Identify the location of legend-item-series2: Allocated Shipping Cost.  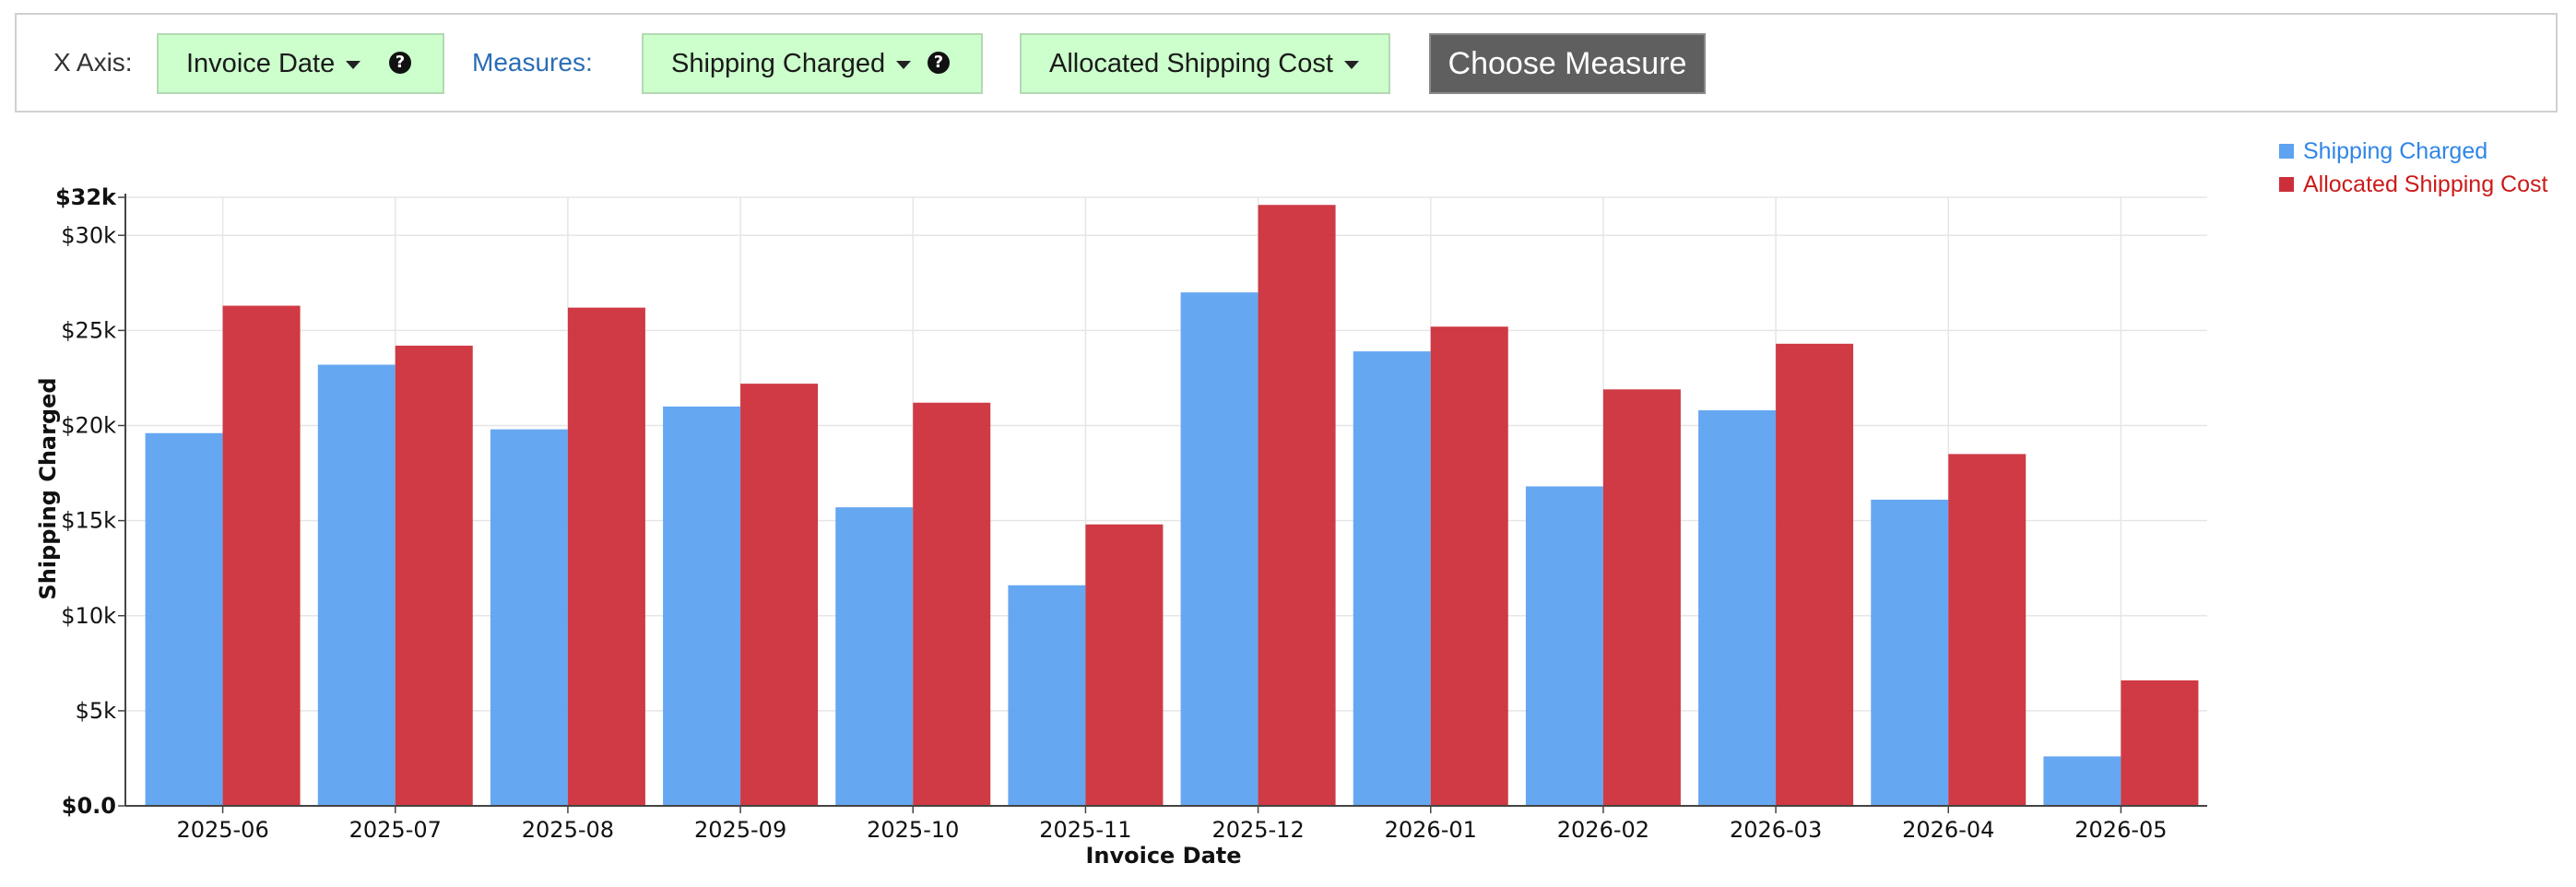
(2413, 184).